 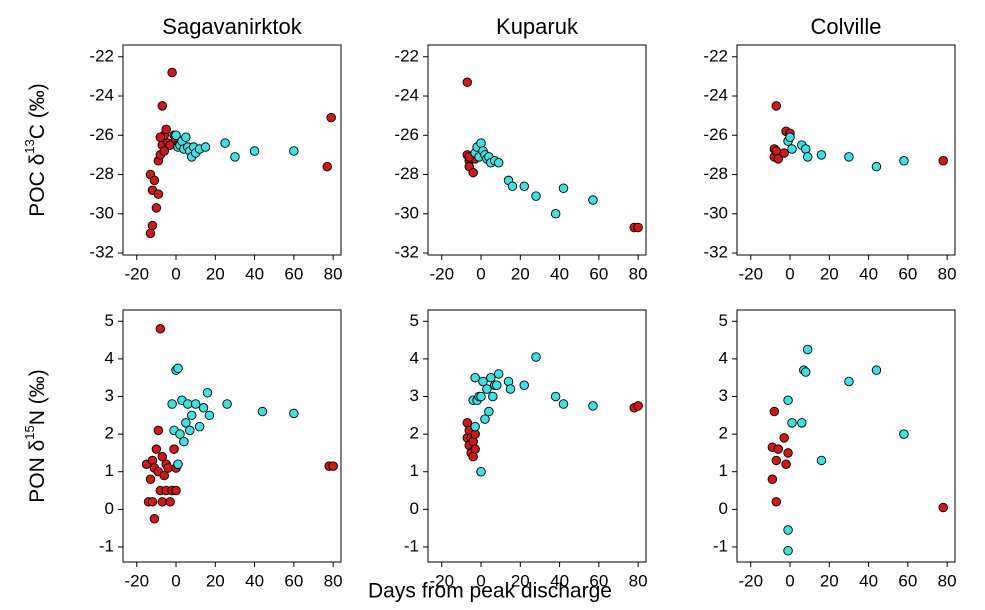 What do you see at coordinates (537, 26) in the screenshot?
I see `panel-title: Kuparuk` at bounding box center [537, 26].